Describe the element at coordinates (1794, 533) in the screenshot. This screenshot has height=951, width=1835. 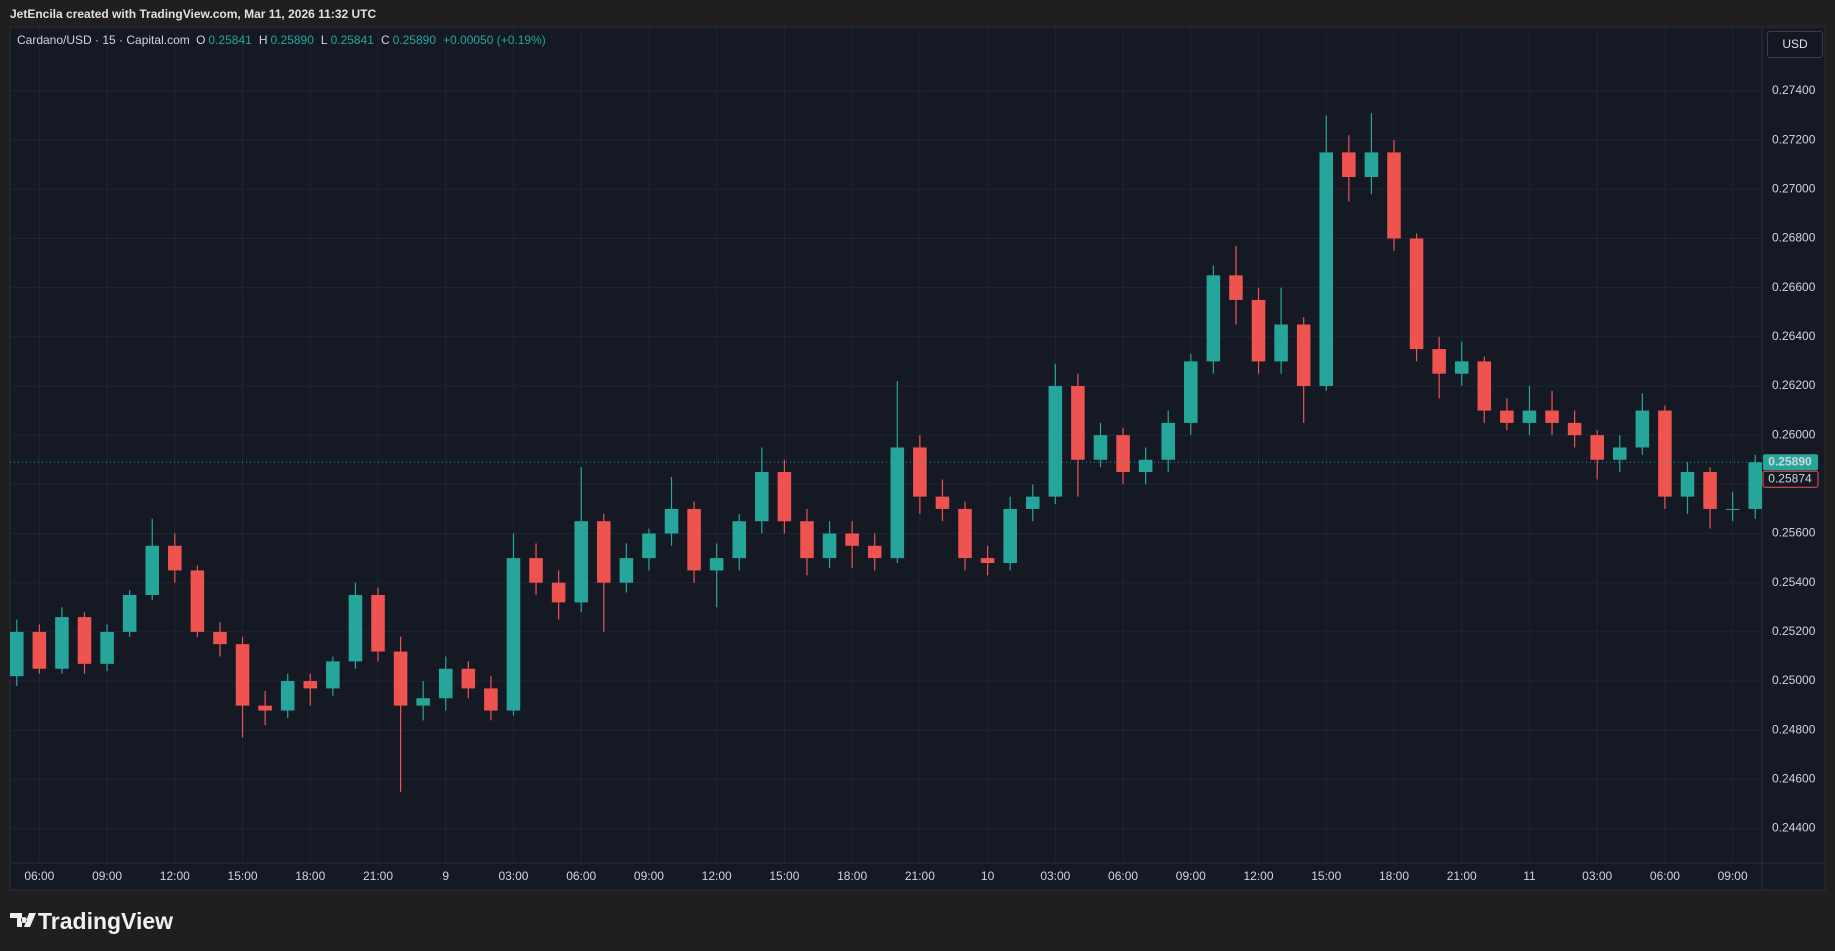
I see `y-tick-label: 0.25600` at that location.